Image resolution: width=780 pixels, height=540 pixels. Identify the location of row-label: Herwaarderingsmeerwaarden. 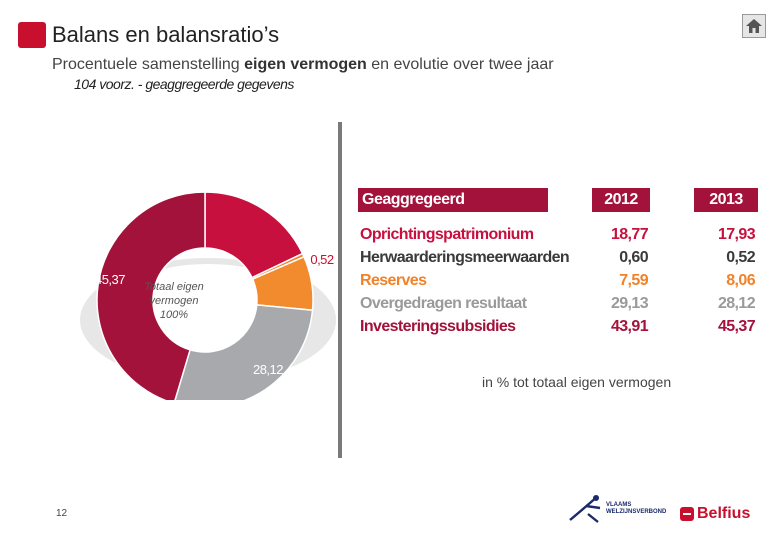
(465, 257).